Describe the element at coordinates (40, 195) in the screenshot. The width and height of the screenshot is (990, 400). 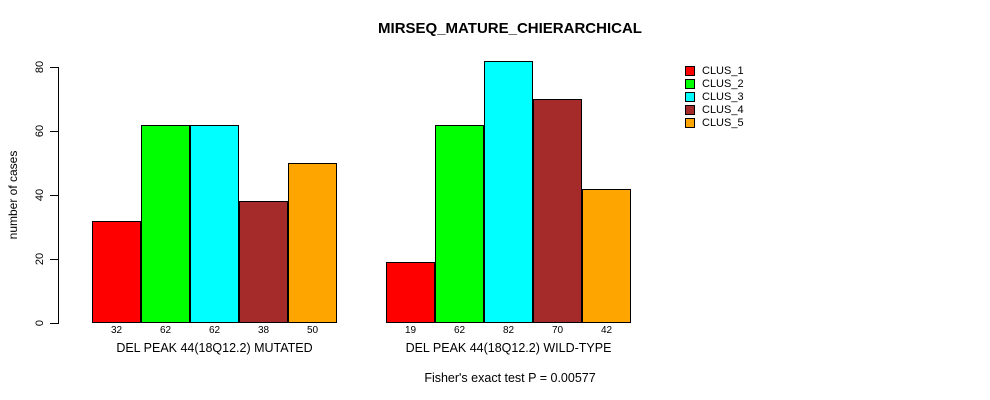
I see `y-tick-label: 40` at that location.